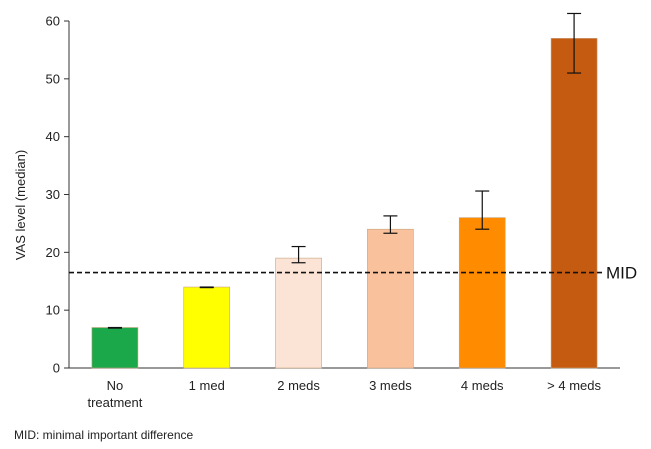 The height and width of the screenshot is (449, 651). Describe the element at coordinates (207, 385) in the screenshot. I see `x-tick-label: 1 med` at that location.